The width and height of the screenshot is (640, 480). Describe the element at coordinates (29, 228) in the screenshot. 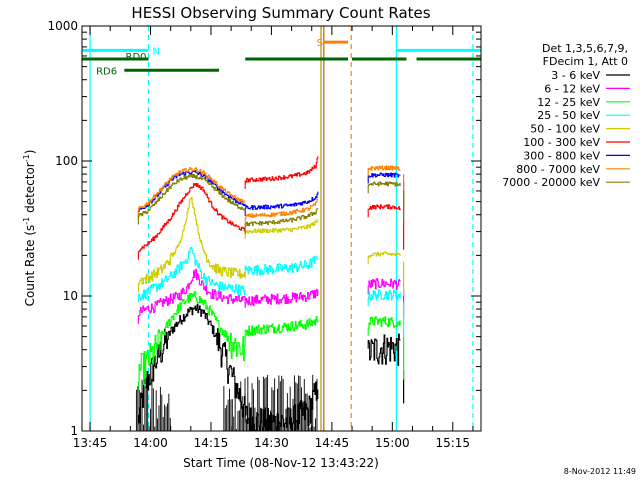

I see `y-axis-label: Count Rate (s-1 detector-1)` at that location.